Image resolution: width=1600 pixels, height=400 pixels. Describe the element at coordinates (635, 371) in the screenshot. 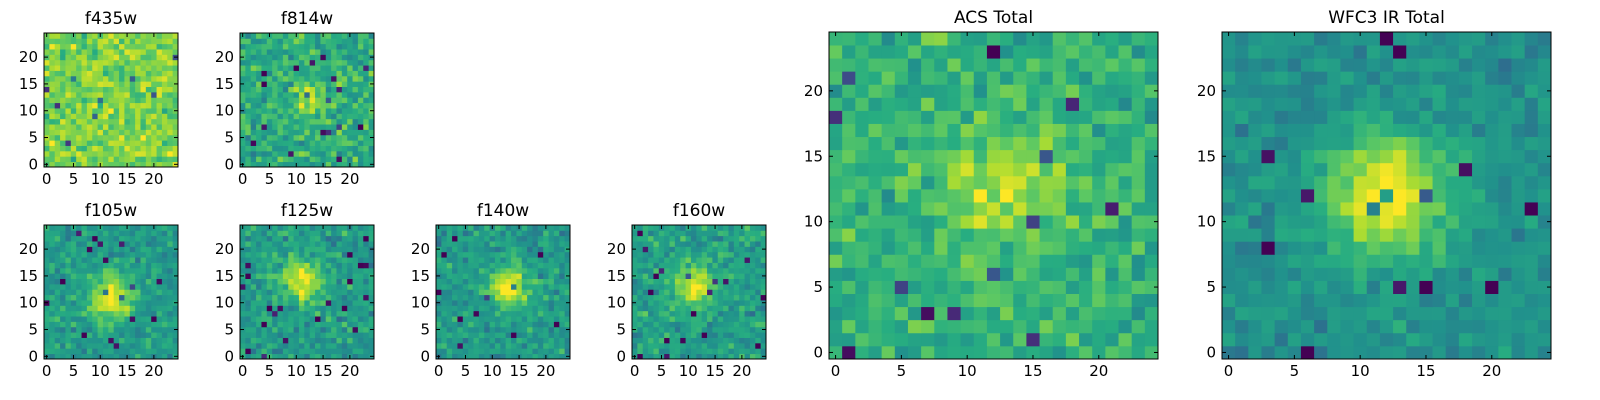

I see `x-tick-label: 0` at that location.